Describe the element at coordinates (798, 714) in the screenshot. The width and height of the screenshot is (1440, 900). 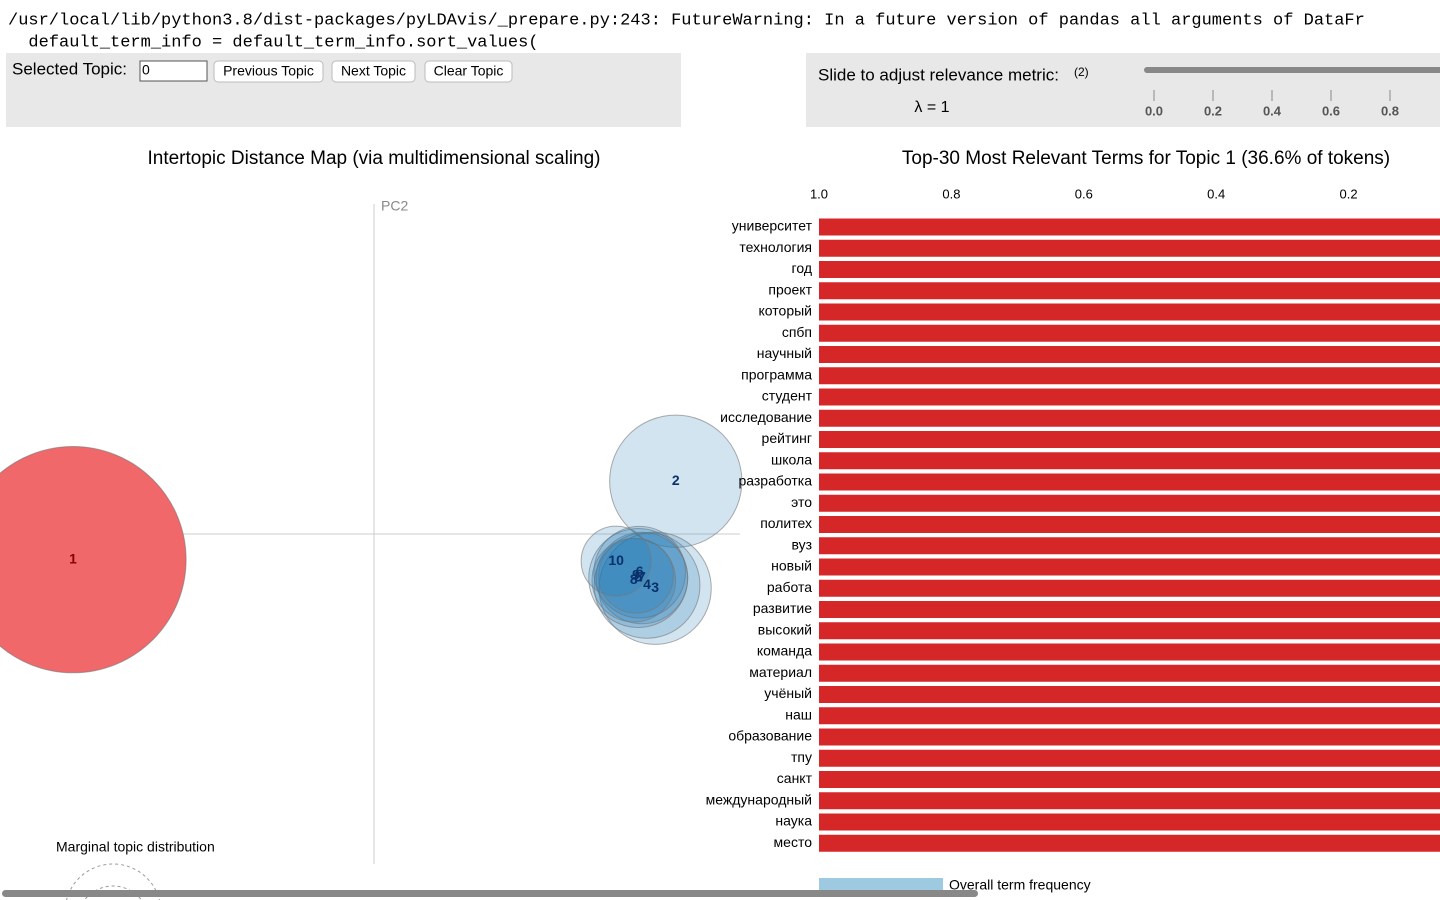
I see `term-label: наш` at that location.